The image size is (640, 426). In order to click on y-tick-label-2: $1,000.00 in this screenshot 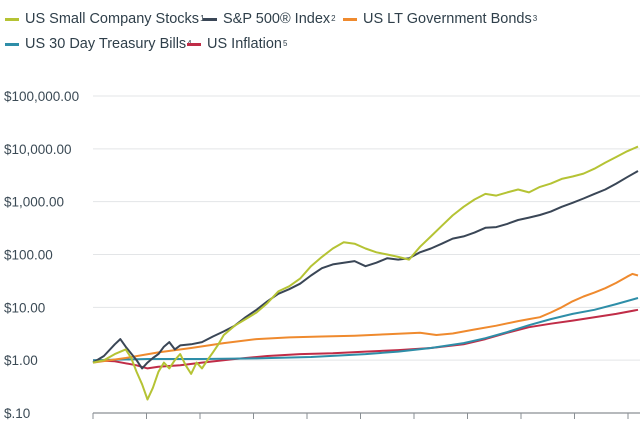, I will do `click(34, 202)`.